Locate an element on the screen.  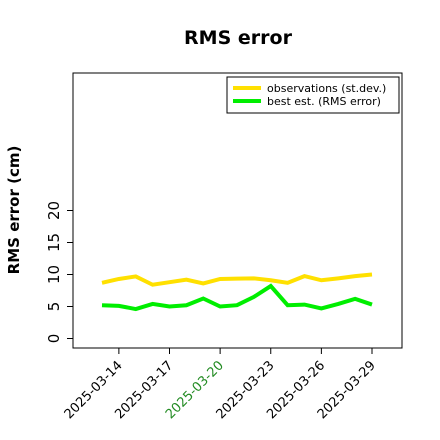
series-line-best-est is located at coordinates (237, 297).